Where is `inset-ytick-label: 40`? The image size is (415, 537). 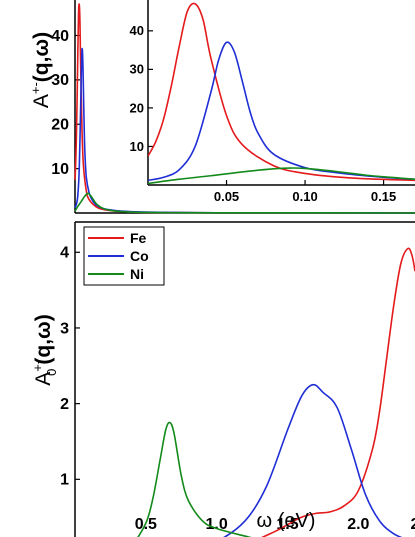
inset-ytick-label: 40 is located at coordinates (137, 30).